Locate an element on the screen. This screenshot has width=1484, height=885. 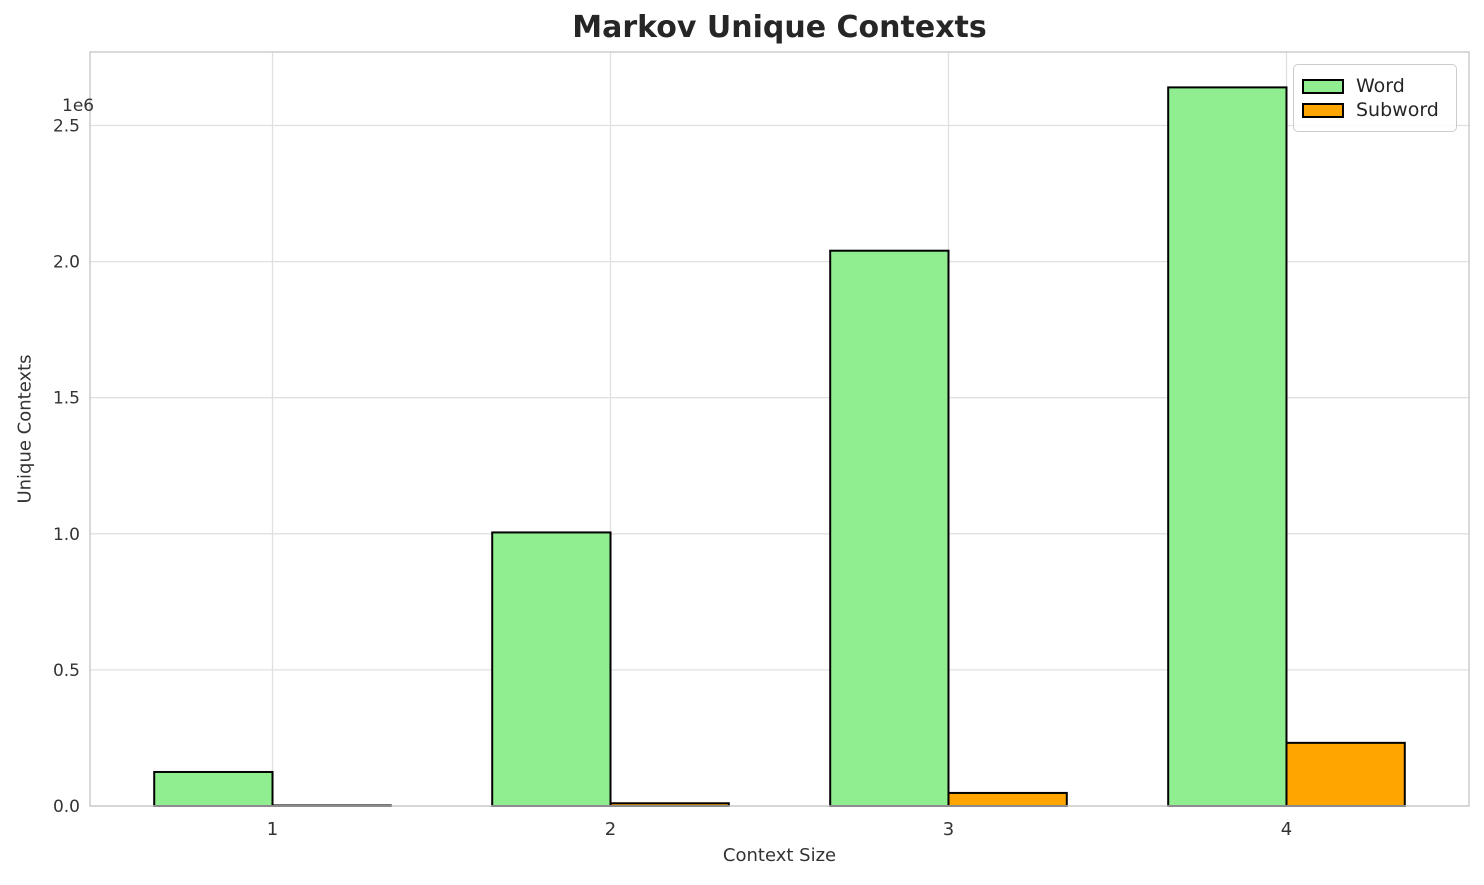
y-axis-offset-text: 1e6 is located at coordinates (78, 106).